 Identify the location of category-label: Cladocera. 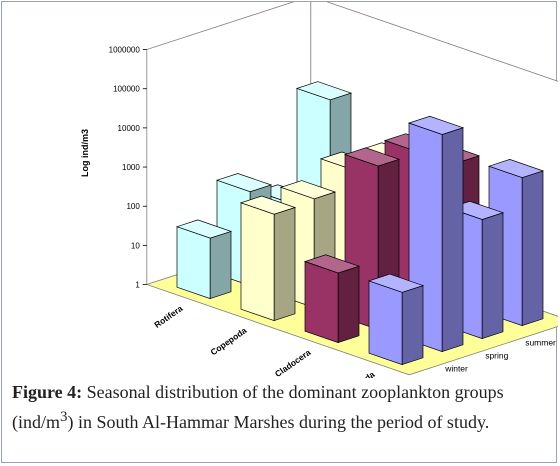
(293, 362).